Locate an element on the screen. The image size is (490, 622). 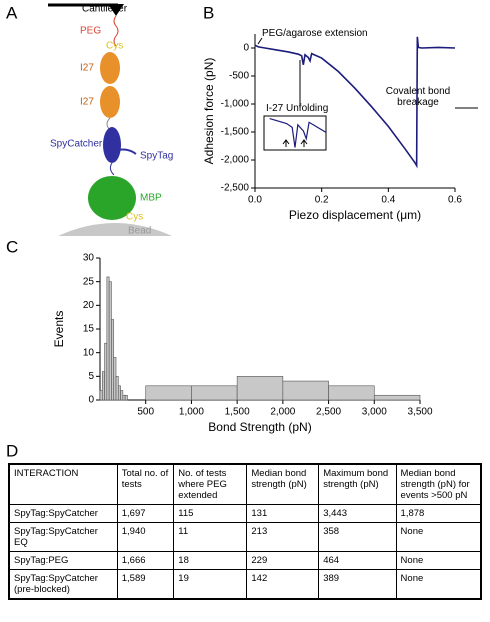
x-tick-label: 2,500 is located at coordinates (328, 412).